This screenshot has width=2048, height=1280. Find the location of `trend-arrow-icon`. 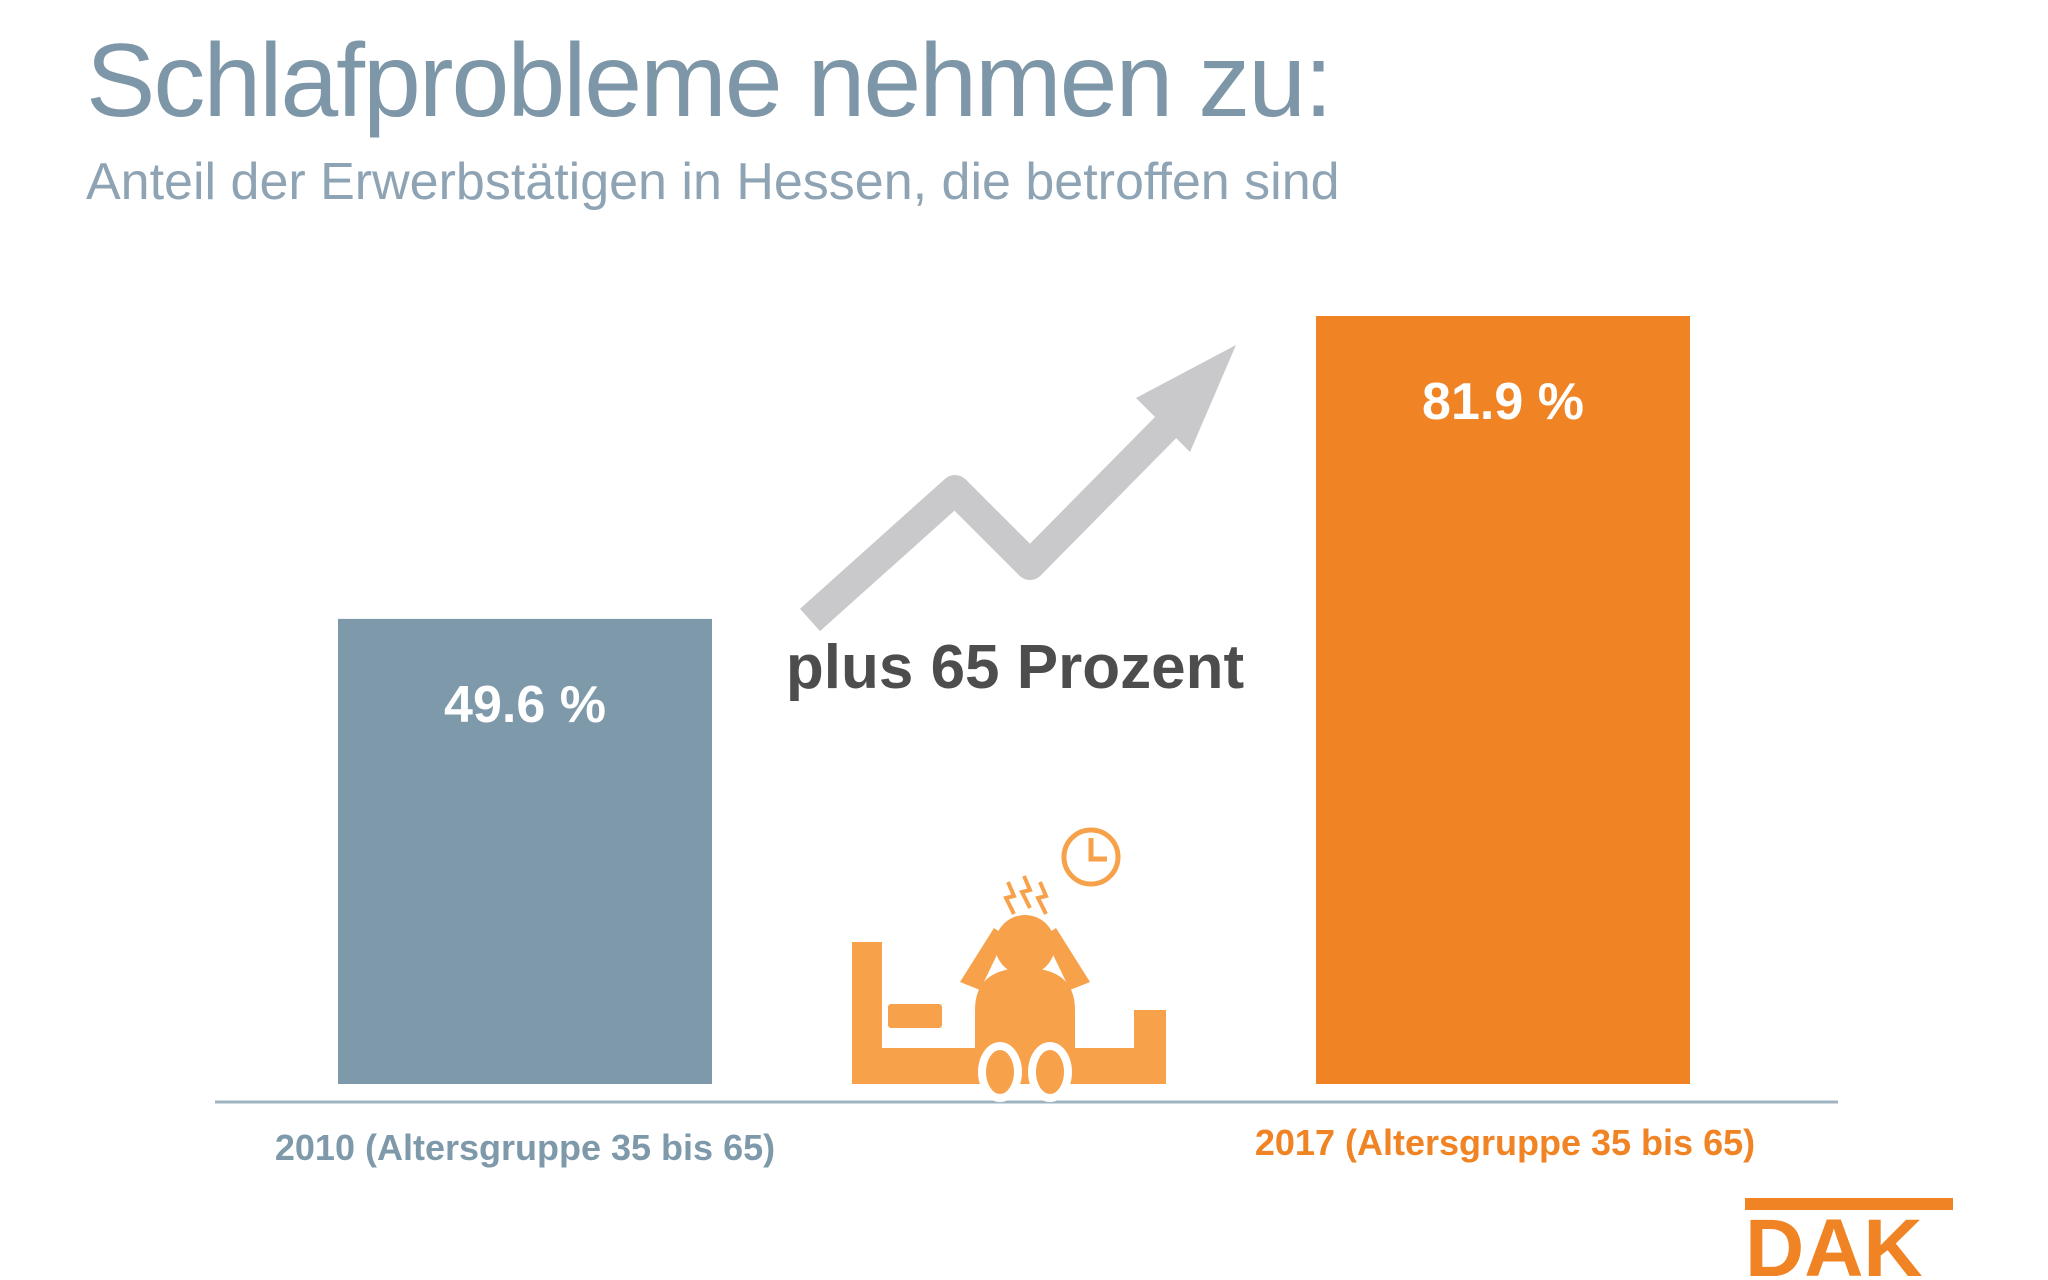

trend-arrow-icon is located at coordinates (1017, 488).